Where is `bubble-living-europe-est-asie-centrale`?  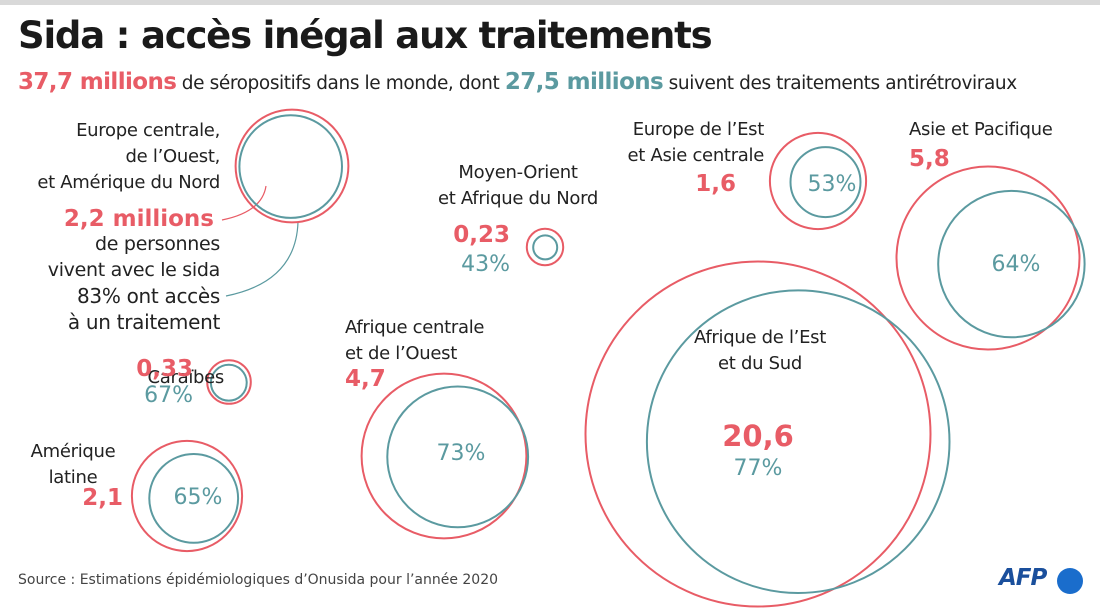
bubble-living-europe-est-asie-centrale is located at coordinates (818, 181).